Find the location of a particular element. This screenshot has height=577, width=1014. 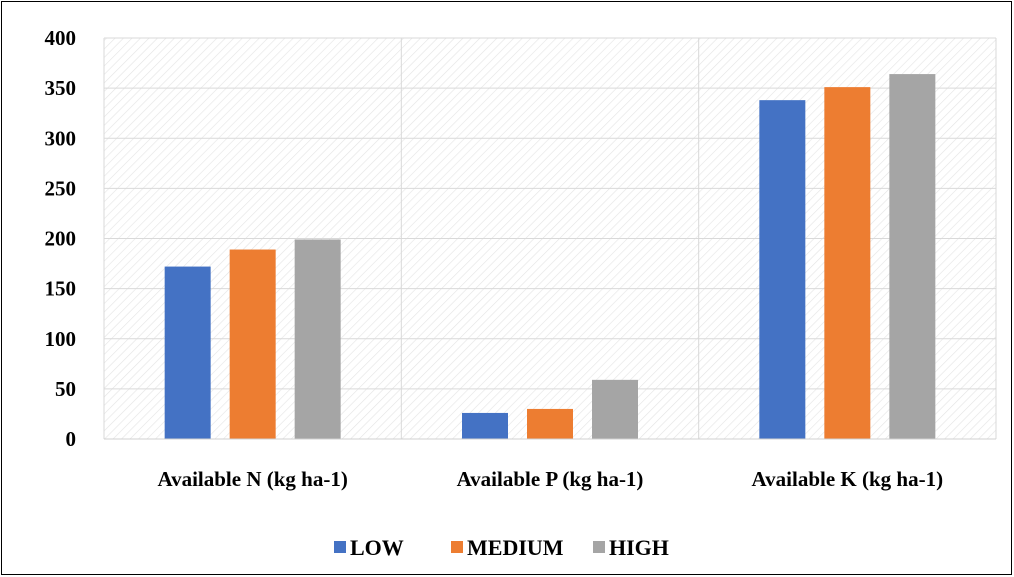

y-tick-label: 0 is located at coordinates (71, 439).